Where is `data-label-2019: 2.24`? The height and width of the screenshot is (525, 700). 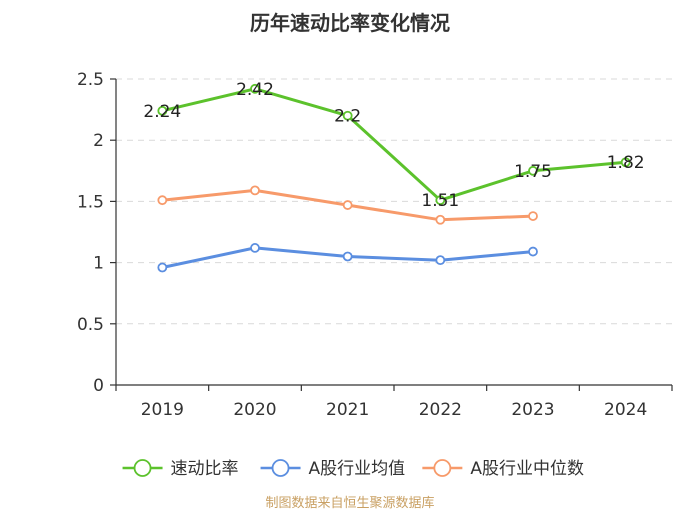
data-label-2019: 2.24 is located at coordinates (162, 112).